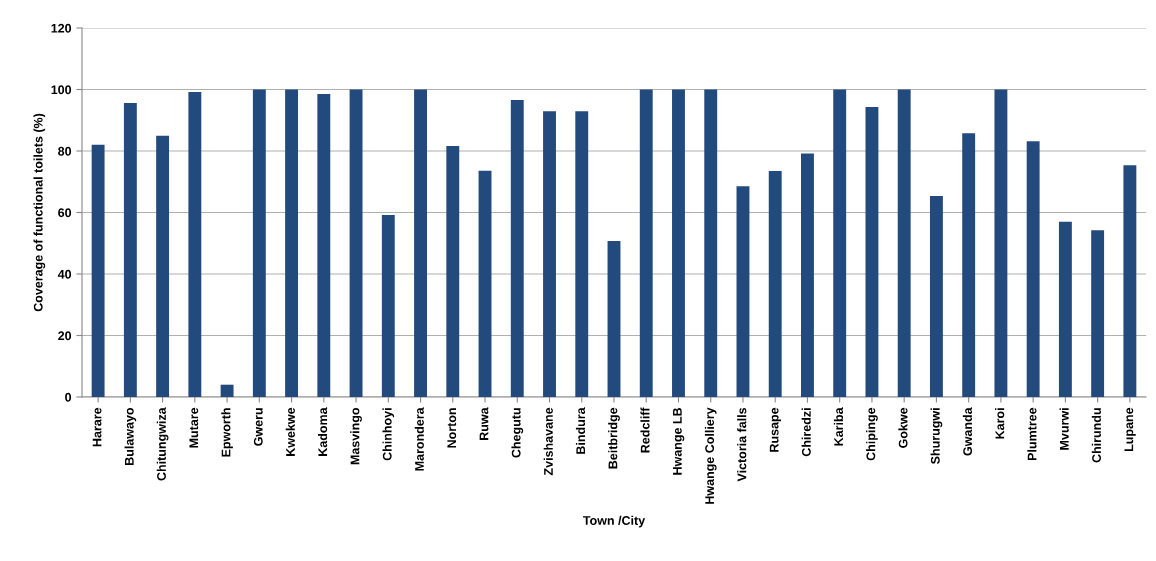 The image size is (1156, 561). What do you see at coordinates (517, 433) in the screenshot?
I see `x-tick-label: Chegutu` at bounding box center [517, 433].